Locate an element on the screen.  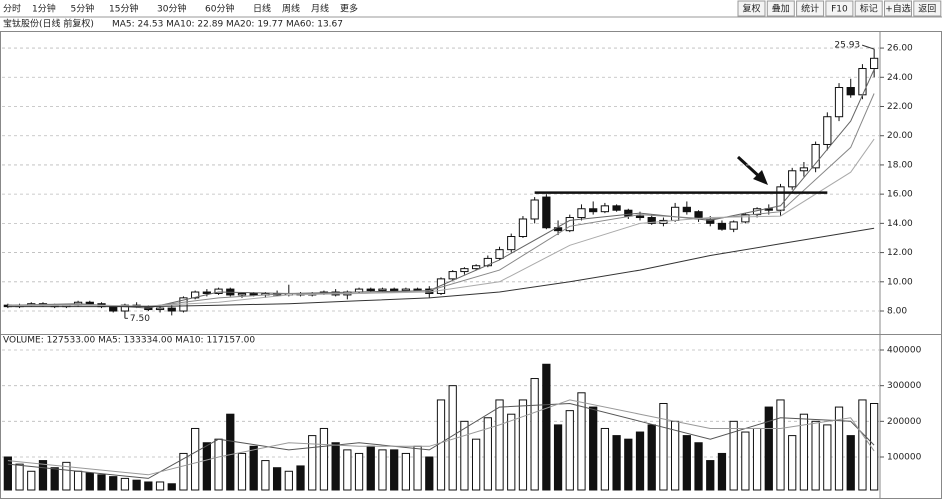
y-tick-label: 12.00 is located at coordinates (900, 253).